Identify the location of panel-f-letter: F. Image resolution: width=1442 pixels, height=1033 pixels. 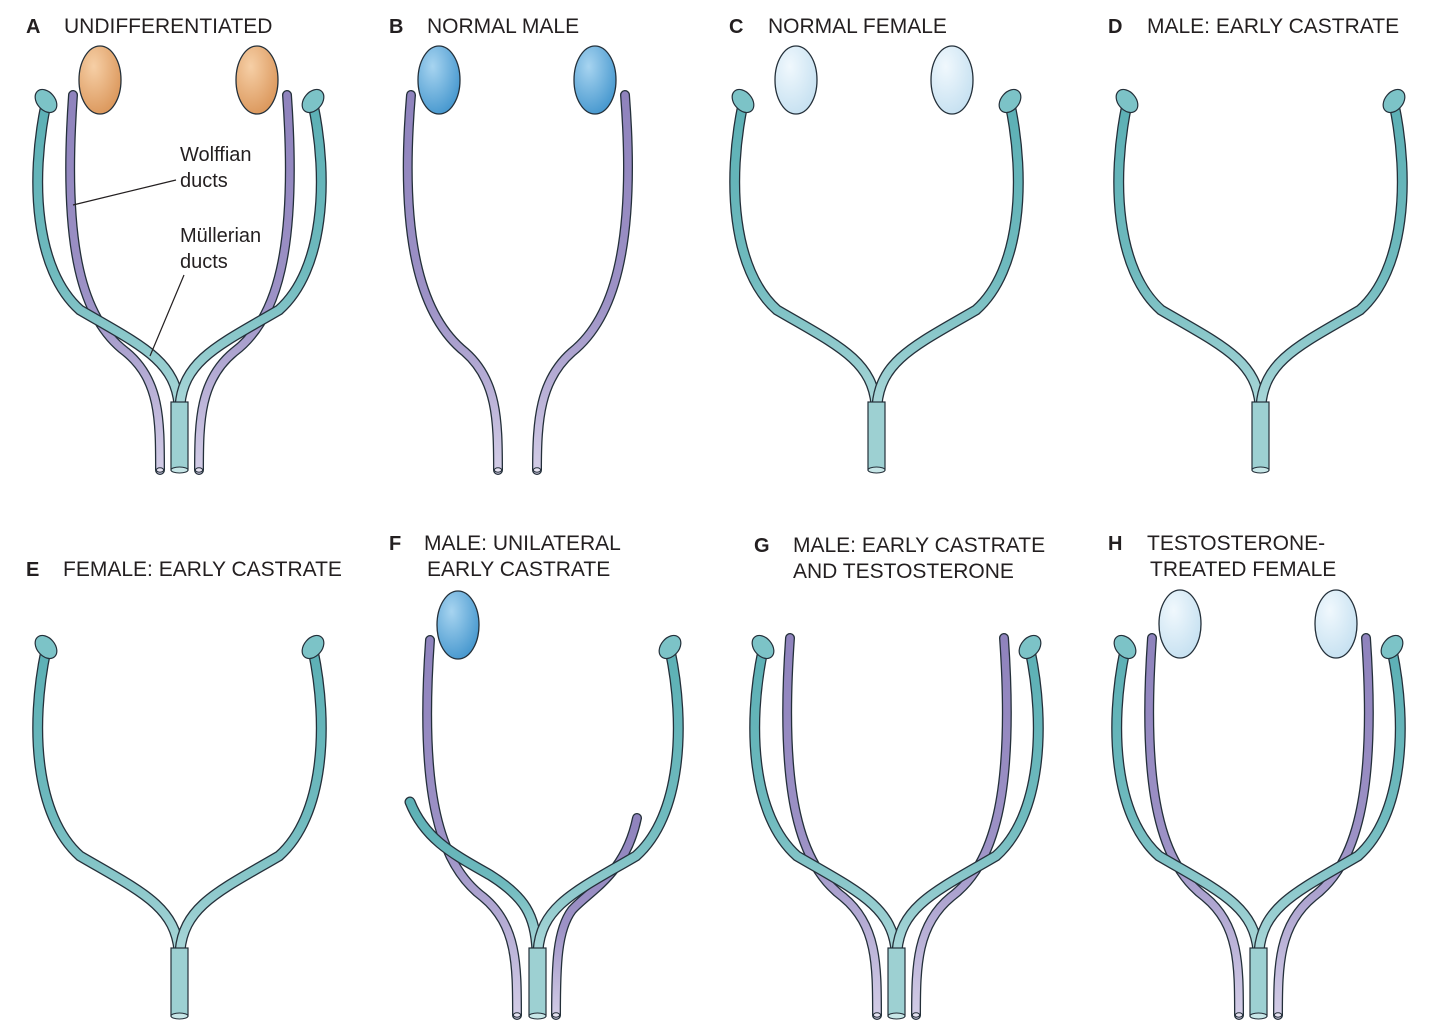
(395, 544).